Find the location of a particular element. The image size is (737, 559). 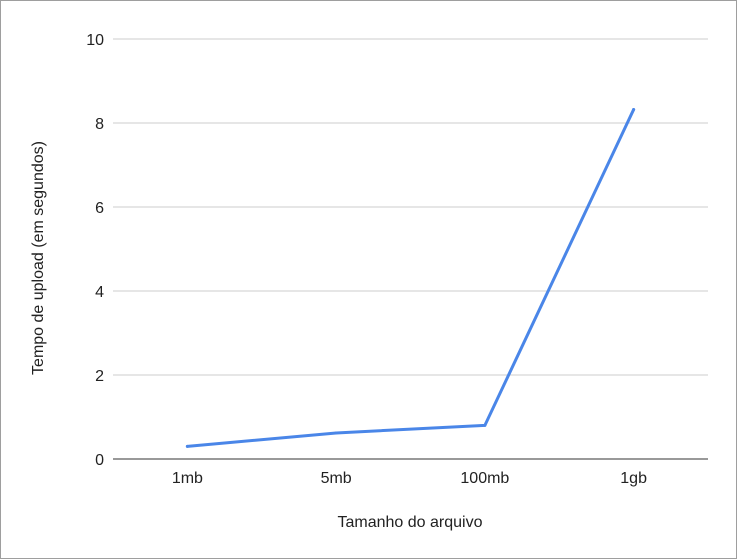

x-axis-title: Tamanho do arquivo is located at coordinates (410, 522).